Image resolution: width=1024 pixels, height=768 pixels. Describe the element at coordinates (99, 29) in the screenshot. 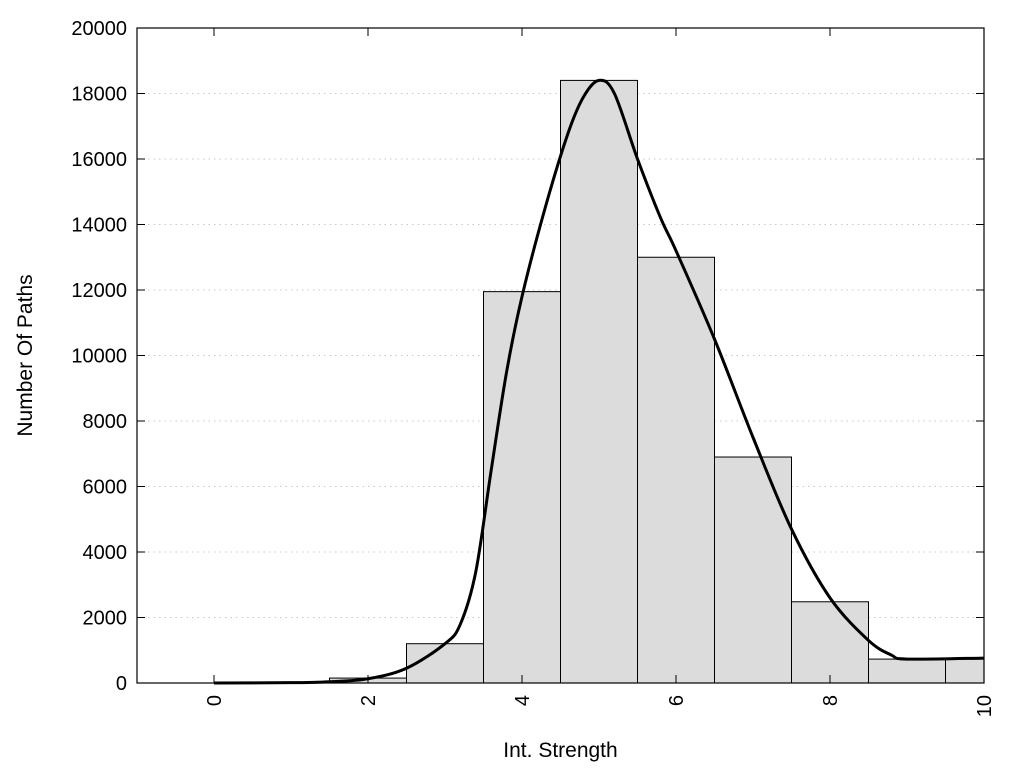

I see `y-tick-label: 20000` at that location.